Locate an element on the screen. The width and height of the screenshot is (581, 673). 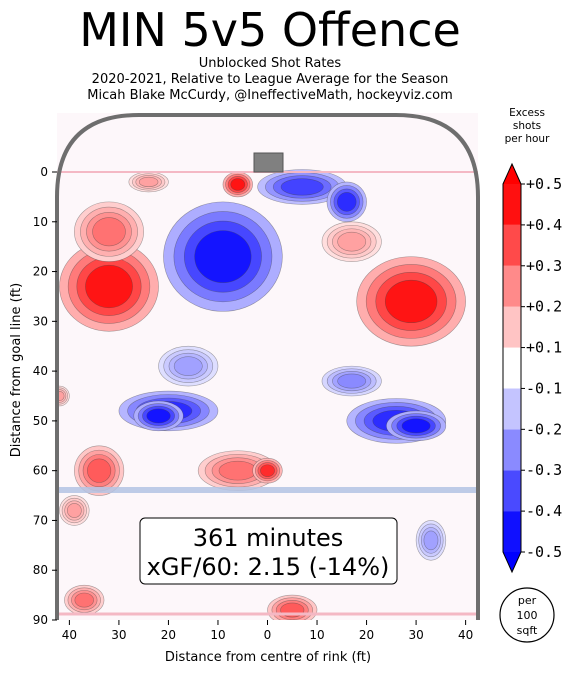
per-area-badge: per 100 sqft is located at coordinates (527, 615).